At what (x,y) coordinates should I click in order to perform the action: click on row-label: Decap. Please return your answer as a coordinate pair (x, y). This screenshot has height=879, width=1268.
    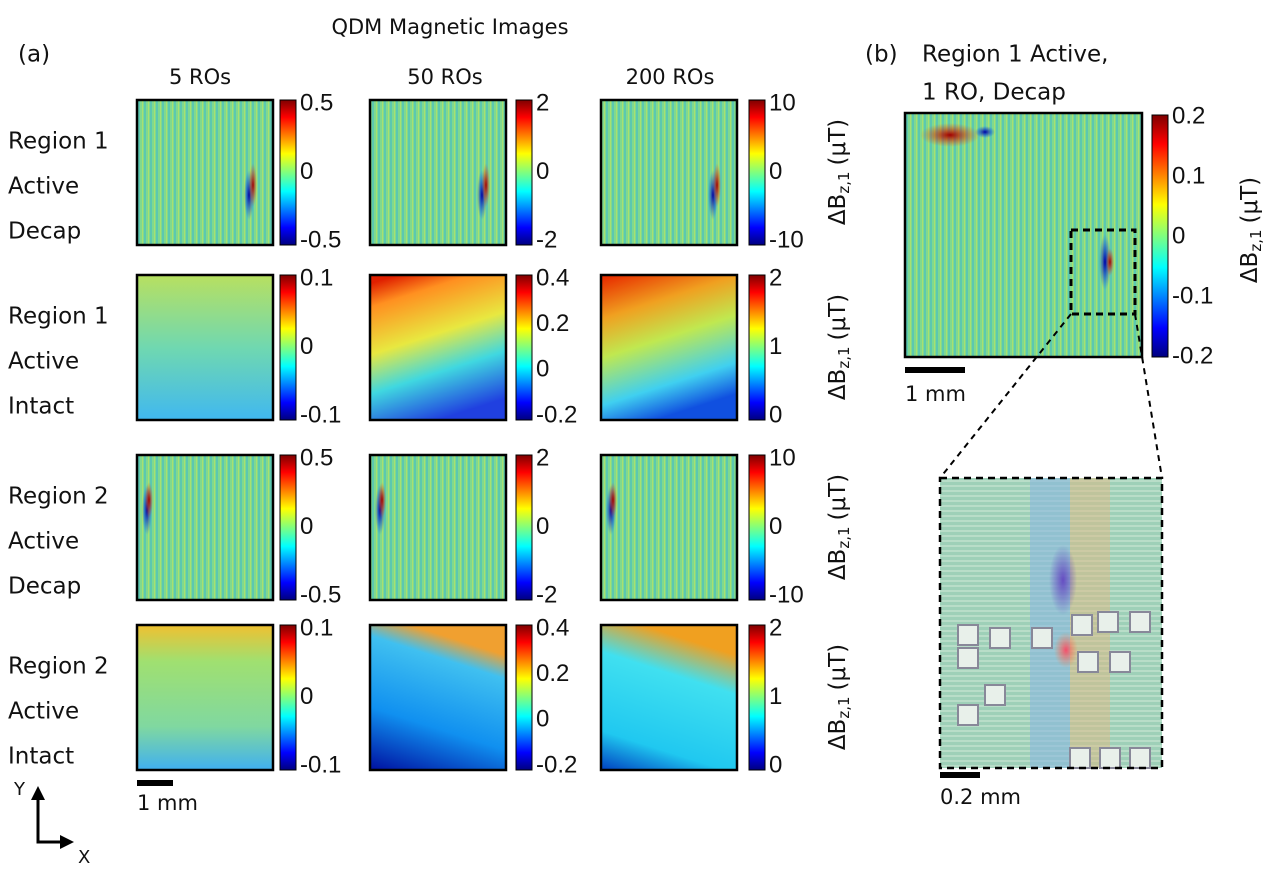
    Looking at the image, I should click on (44, 587).